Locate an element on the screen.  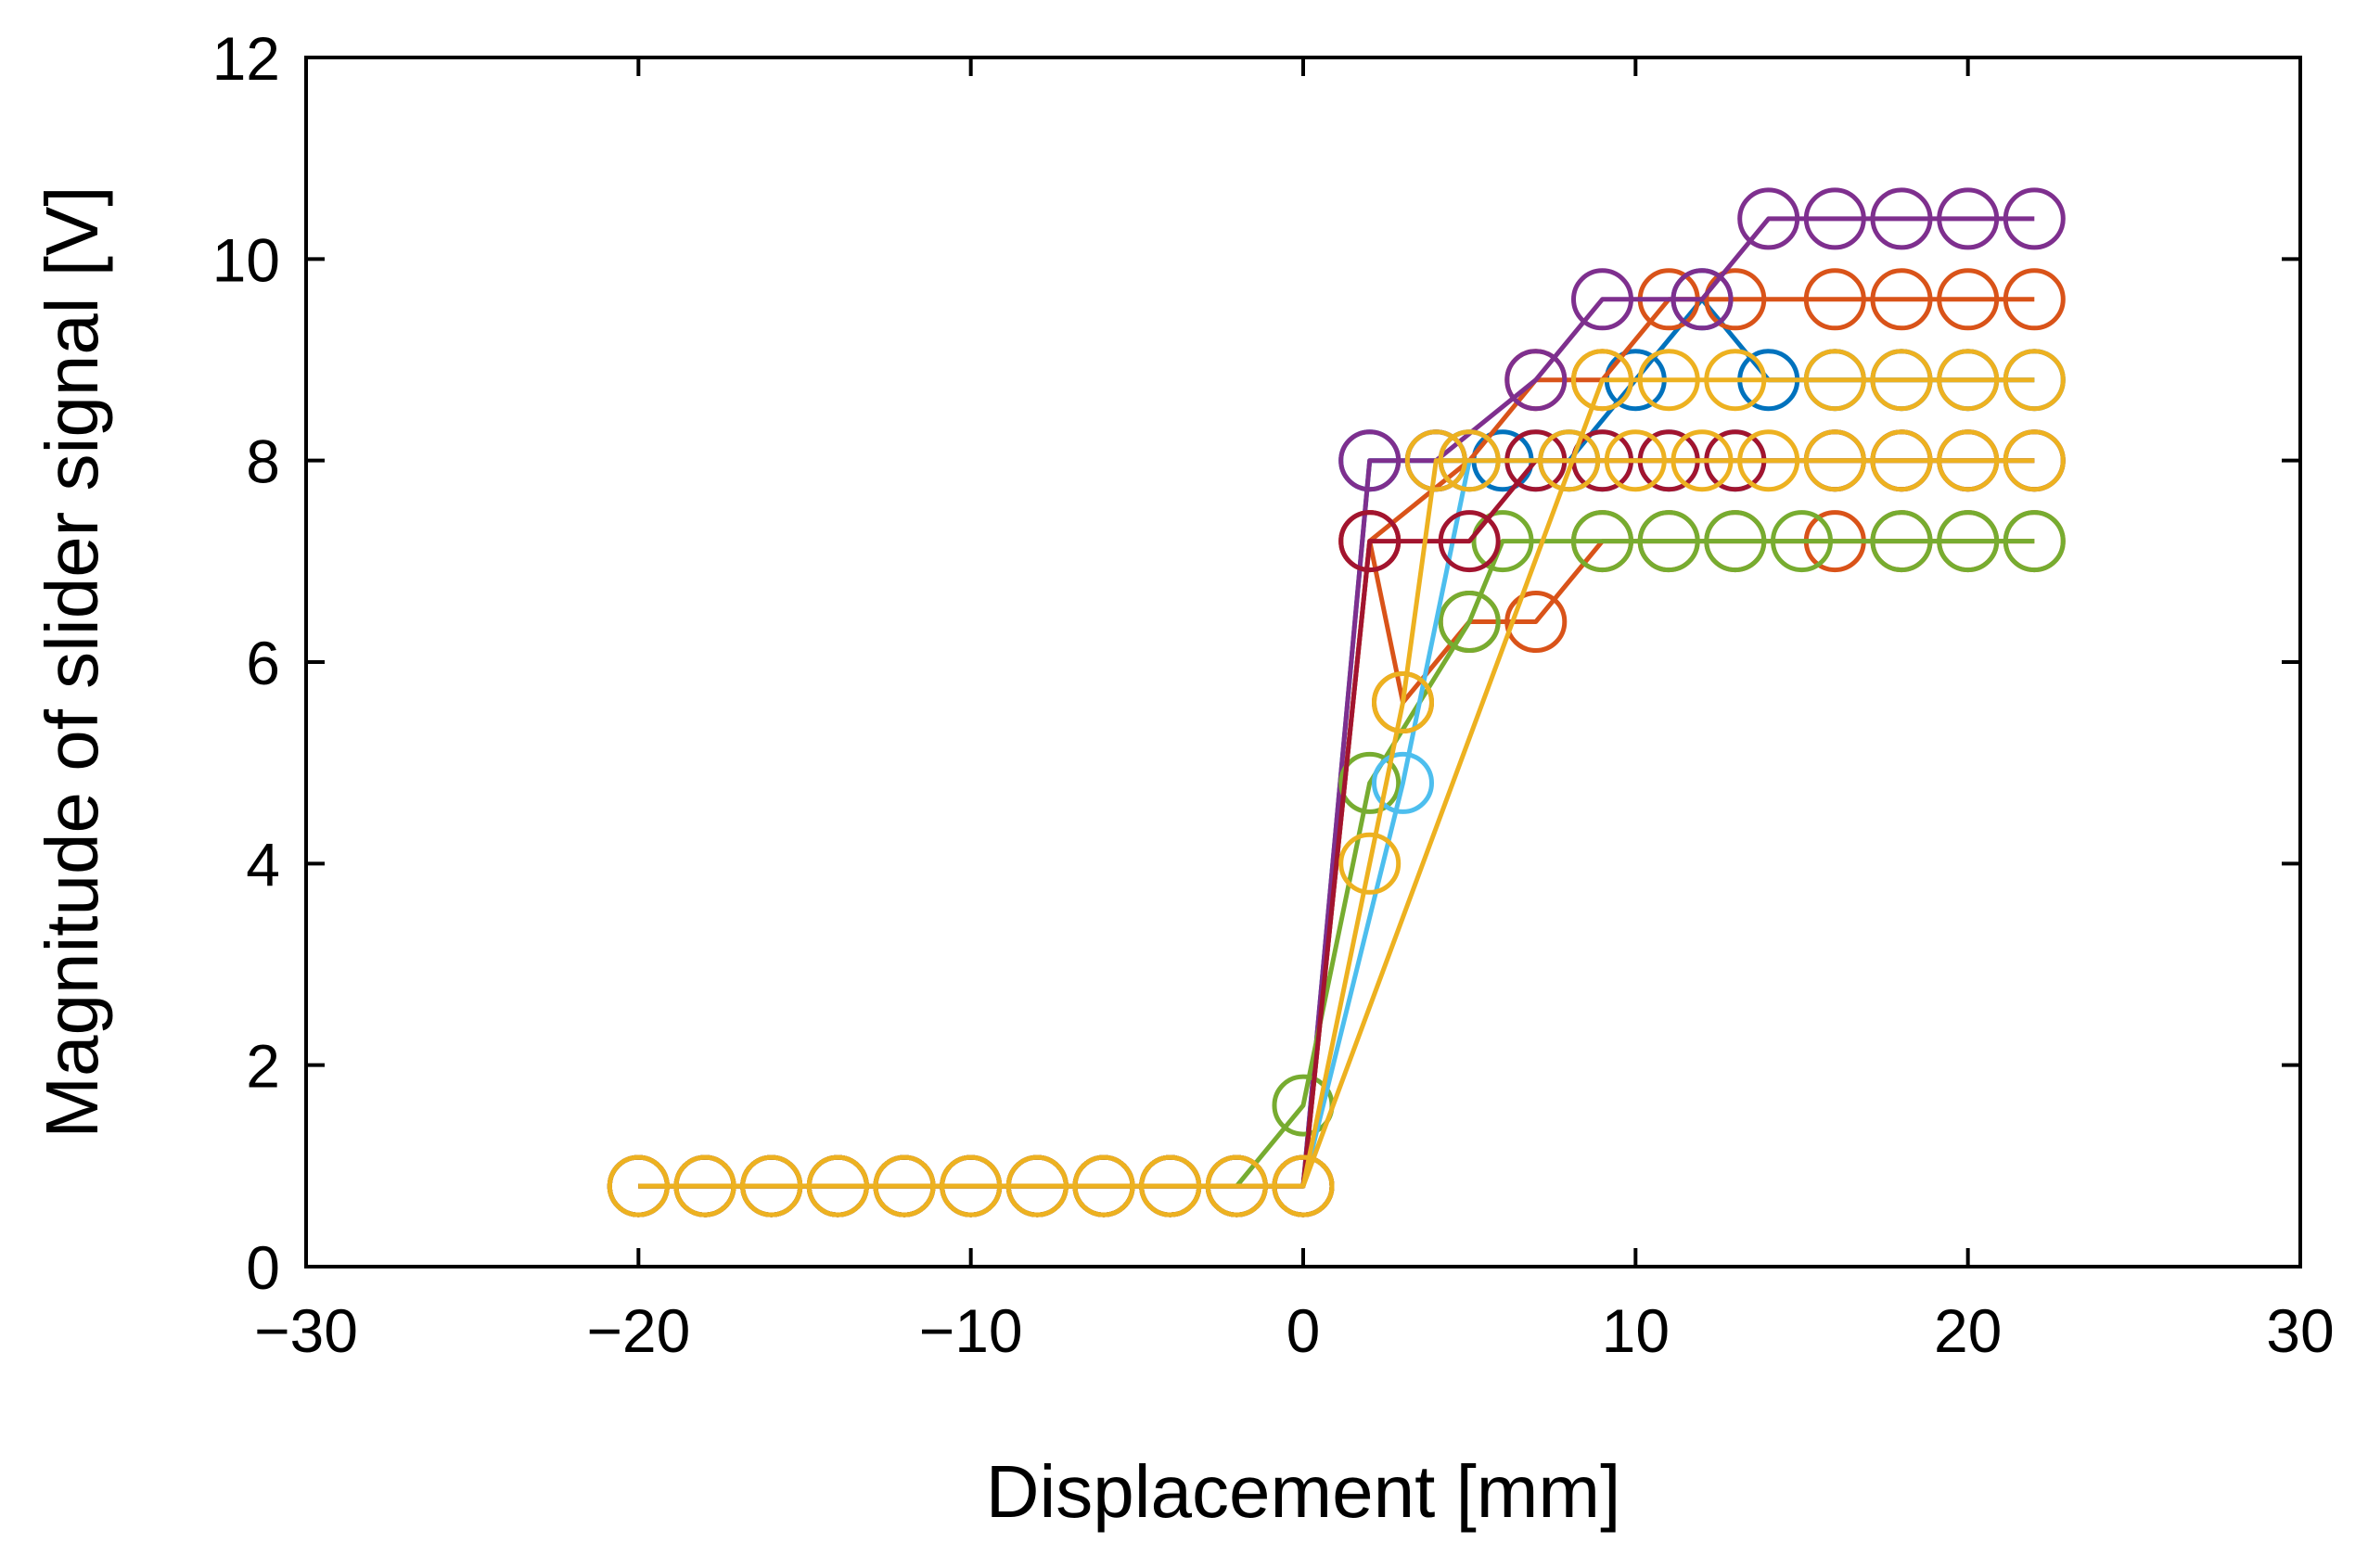
x-tick-label: −20 is located at coordinates (638, 1330).